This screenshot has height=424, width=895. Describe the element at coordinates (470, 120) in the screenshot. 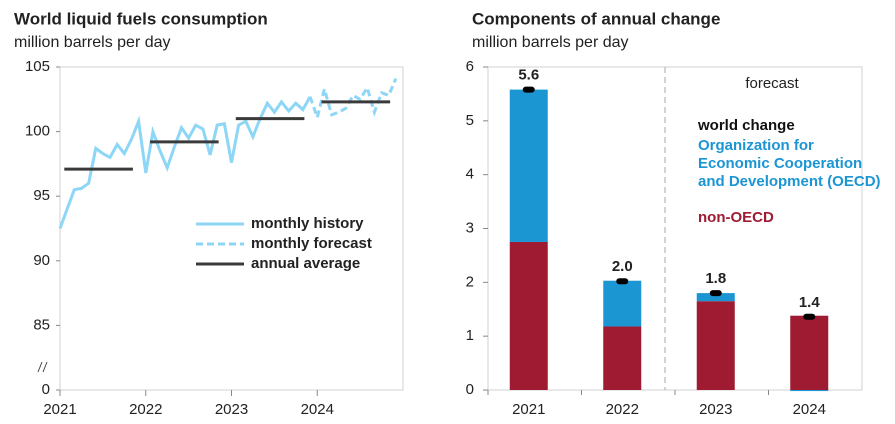

I see `y-tick-label: 5` at that location.